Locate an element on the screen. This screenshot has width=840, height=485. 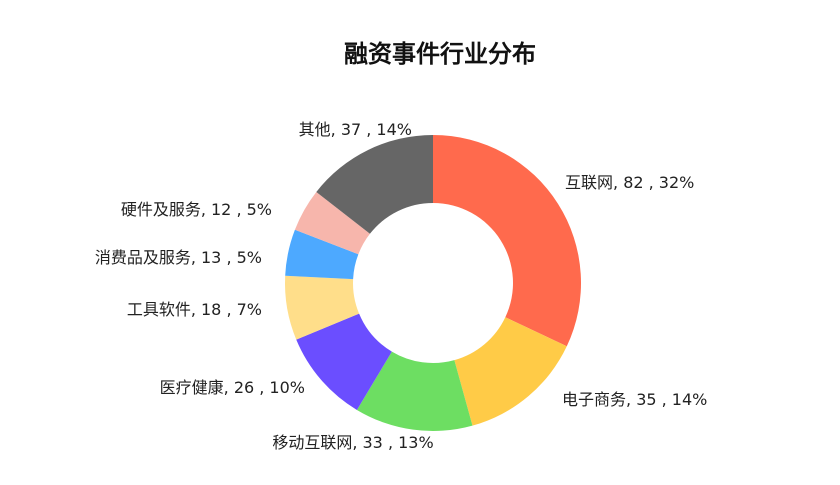
category-label: 其他 is located at coordinates (315, 129).